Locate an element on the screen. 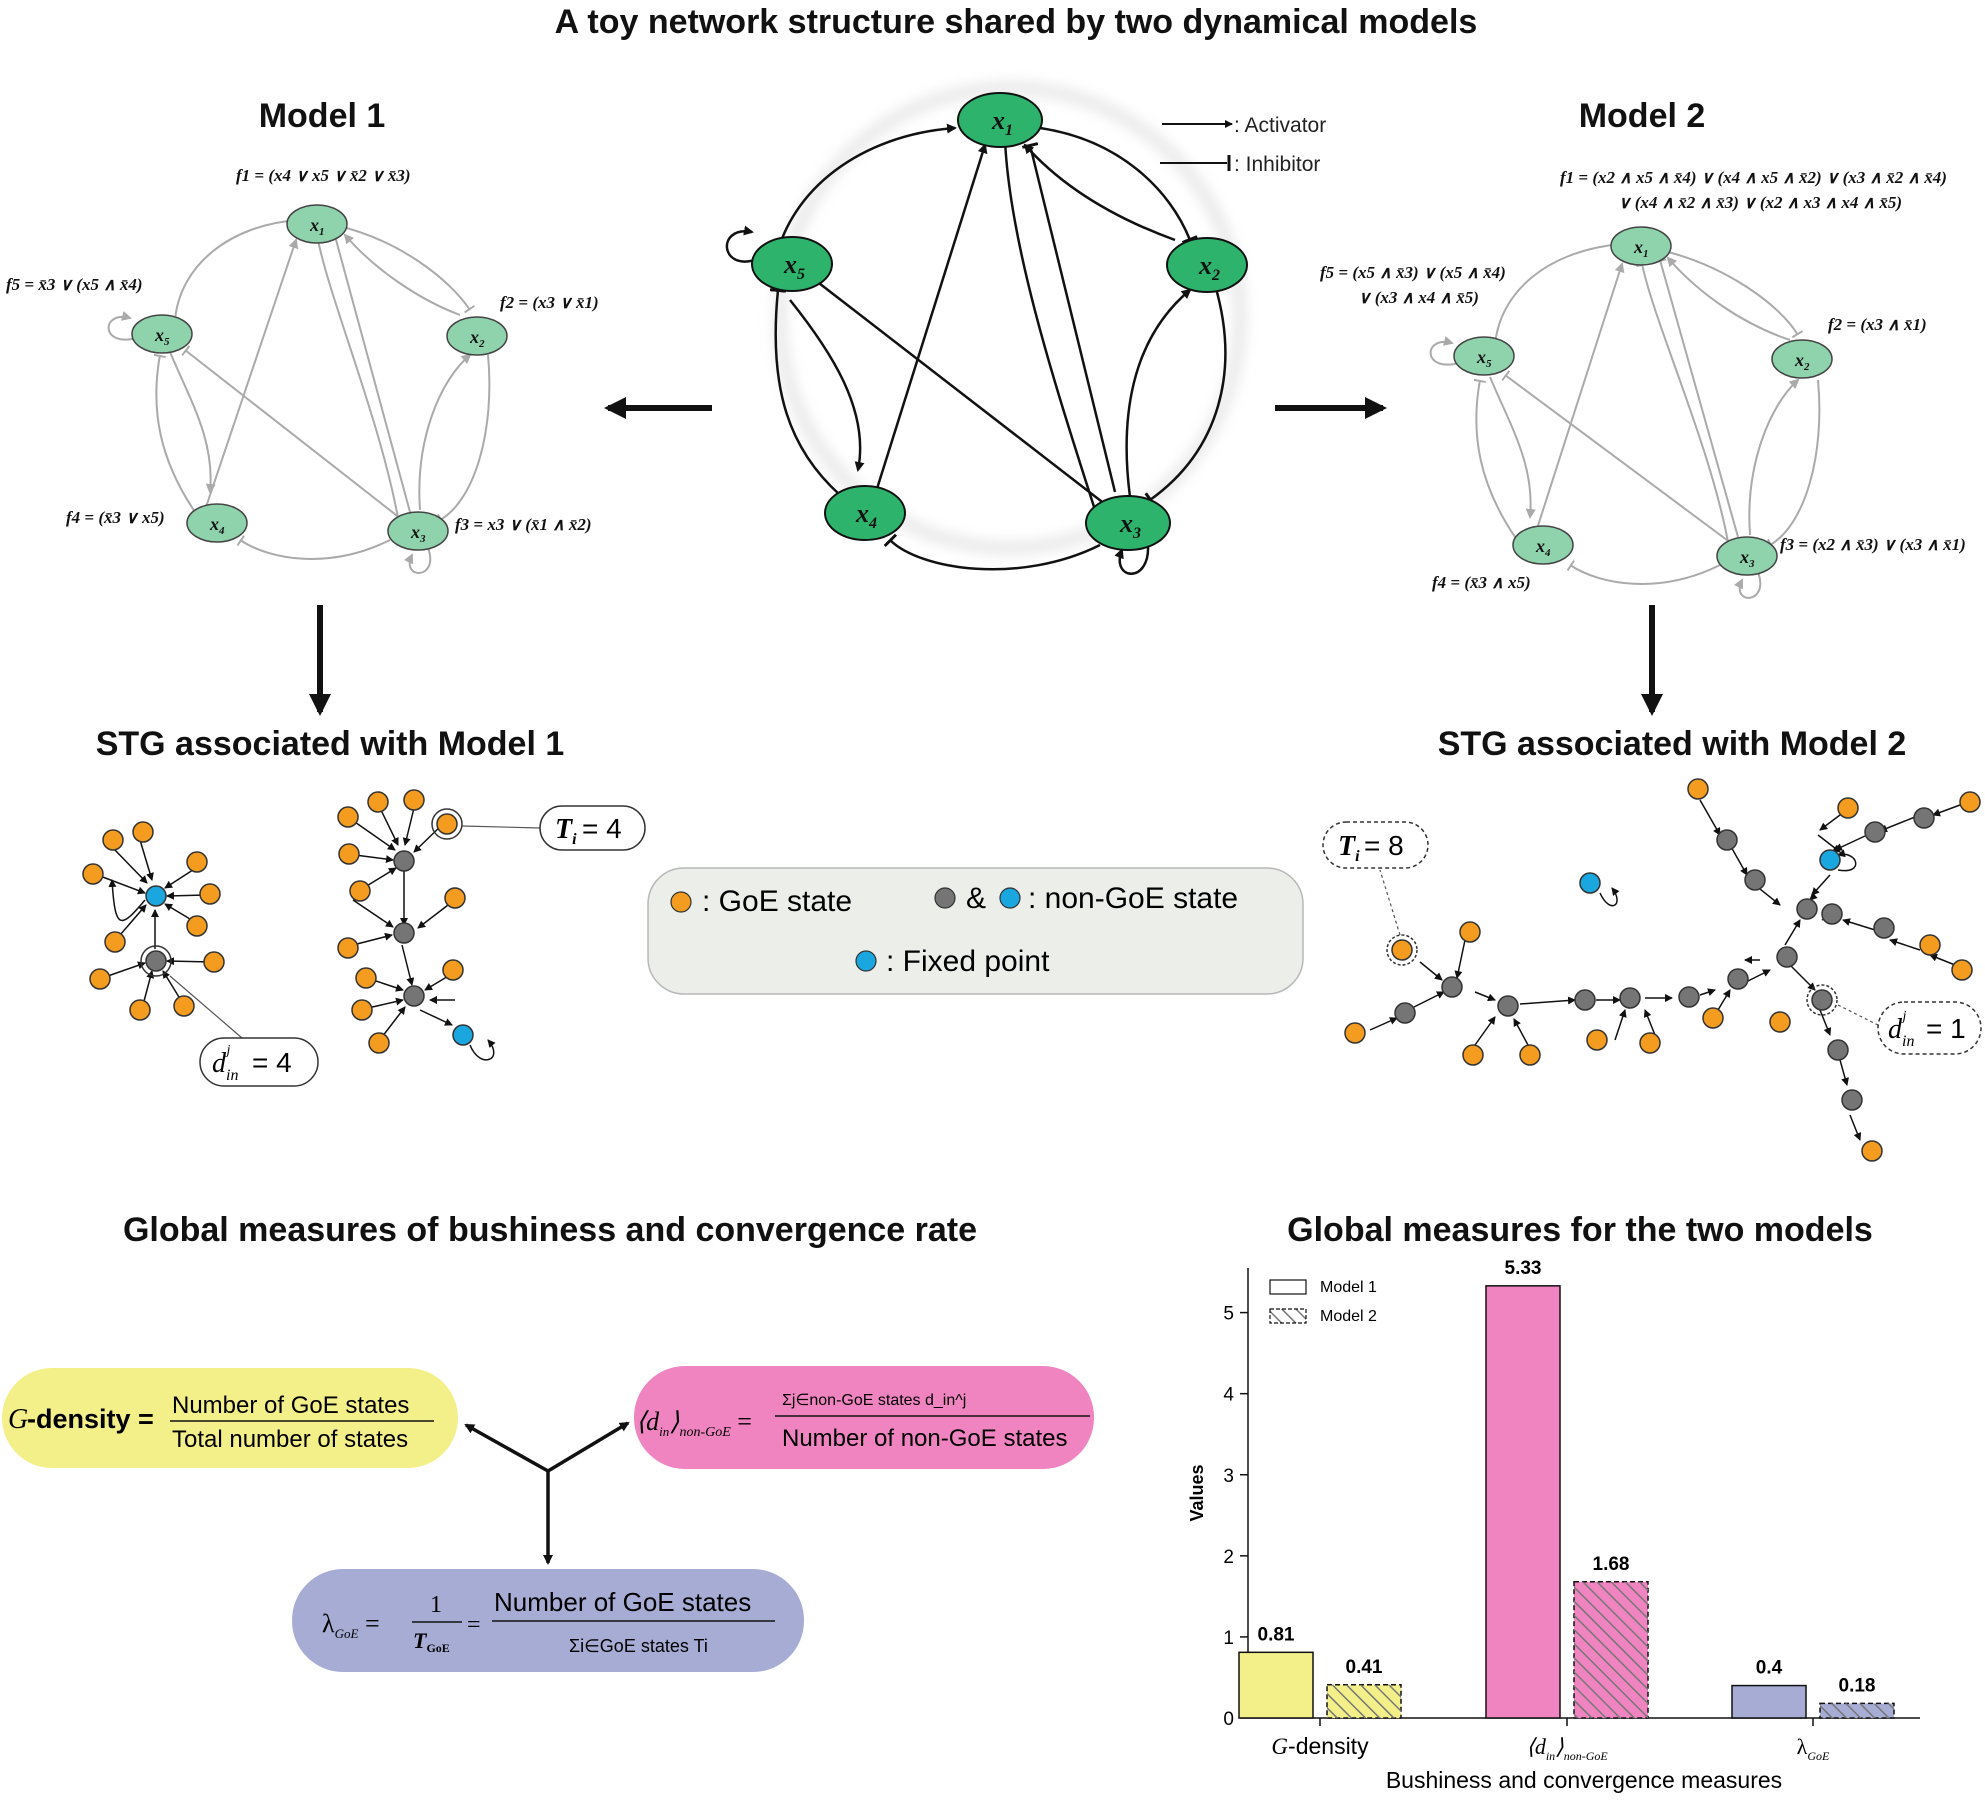 Image resolution: width=1985 pixels, height=1806 pixels. chart-legend: Model 1 Model 2 is located at coordinates (1323, 1302).